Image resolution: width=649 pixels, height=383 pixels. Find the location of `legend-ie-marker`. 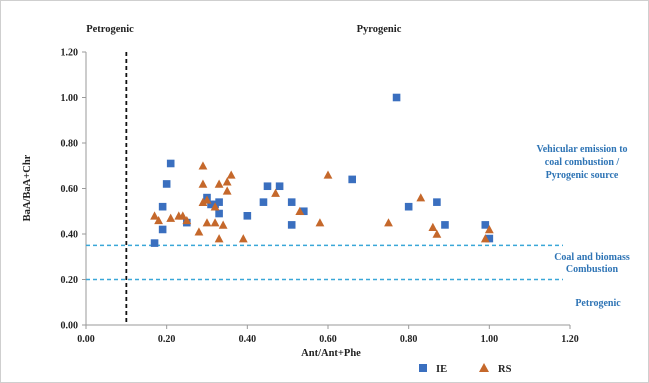

legend-ie-marker is located at coordinates (423, 368).